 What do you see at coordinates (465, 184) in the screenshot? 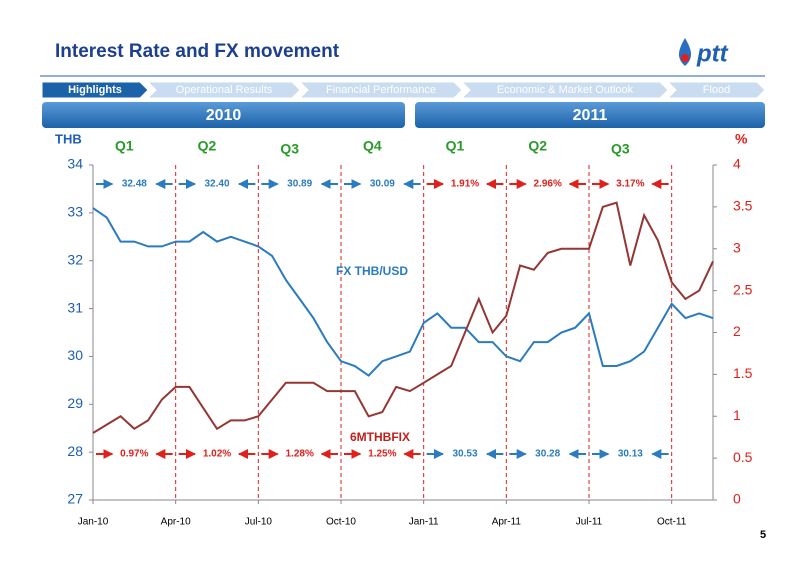
I see `annotation: 1.91%` at bounding box center [465, 184].